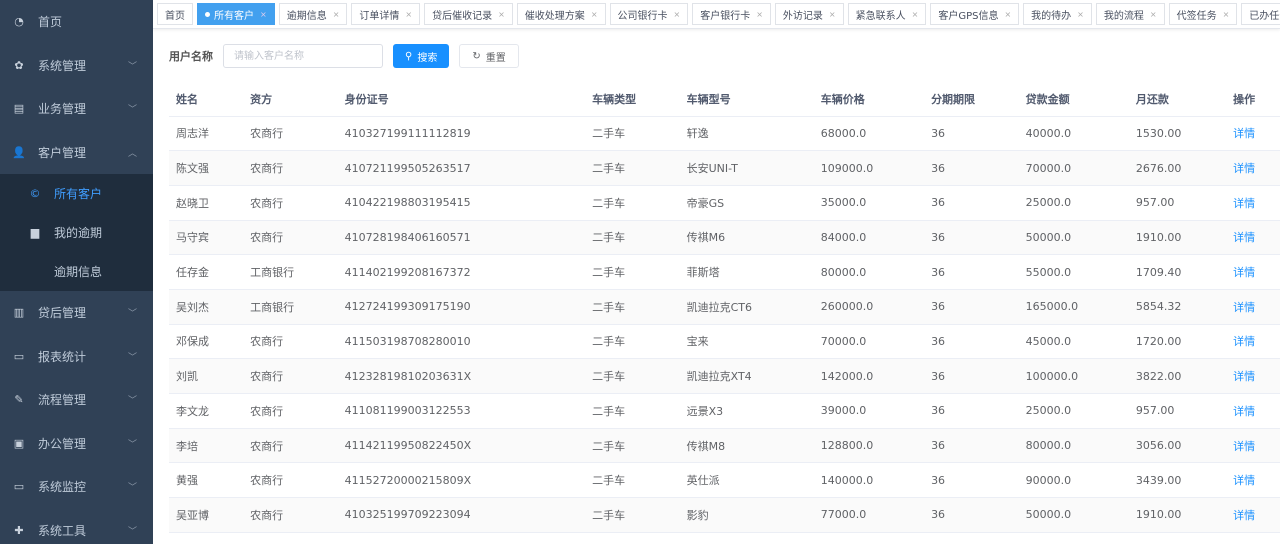 The image size is (1280, 552). What do you see at coordinates (236, 14) in the screenshot?
I see `tab-1: 所有客户×` at bounding box center [236, 14].